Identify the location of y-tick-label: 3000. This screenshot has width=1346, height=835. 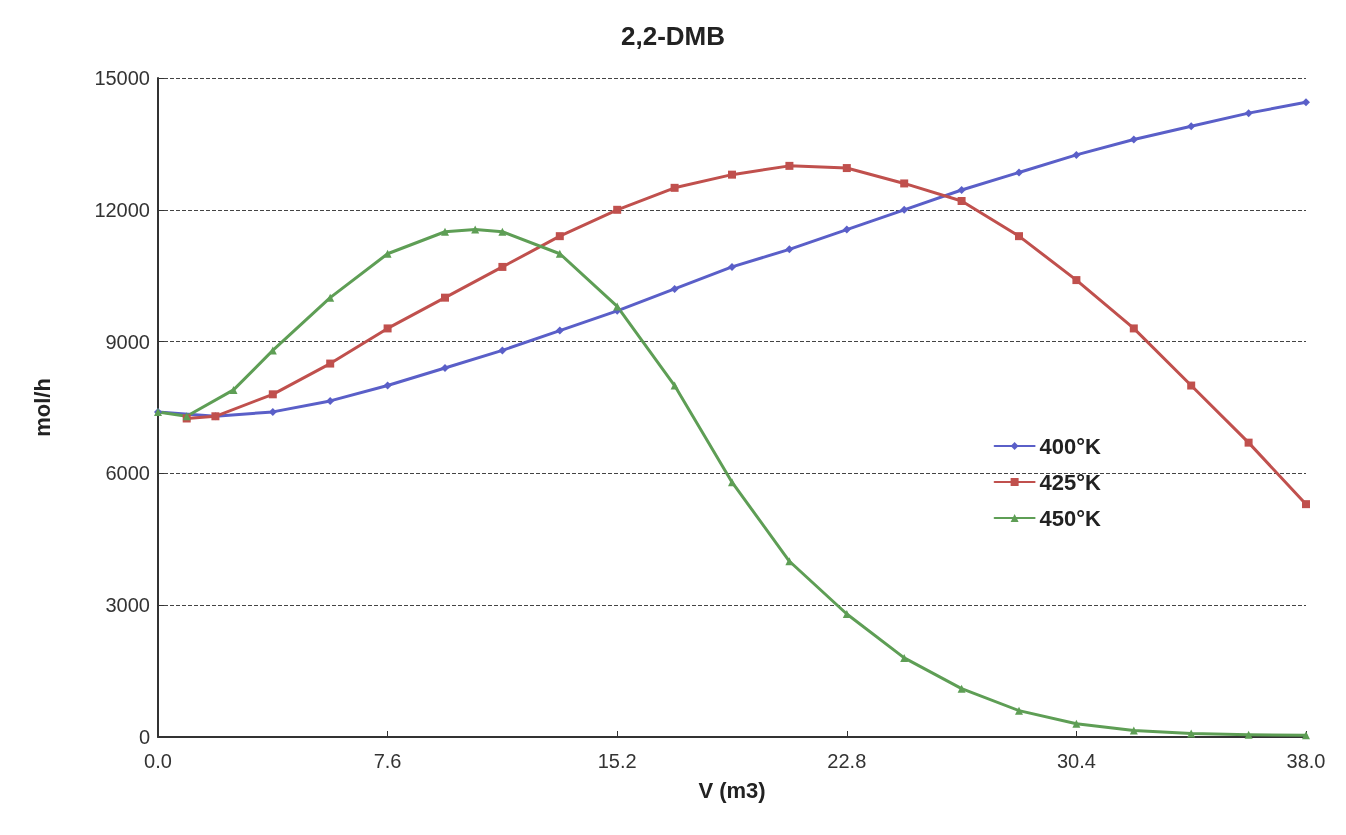
(127, 605).